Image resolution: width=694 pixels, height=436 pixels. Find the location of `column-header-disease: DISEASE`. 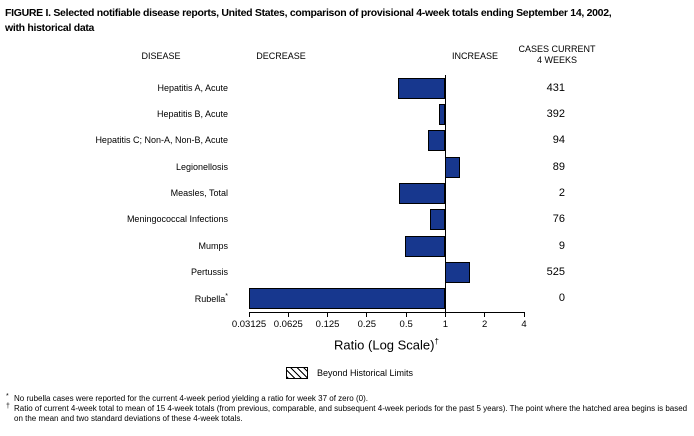

column-header-disease: DISEASE is located at coordinates (161, 56).